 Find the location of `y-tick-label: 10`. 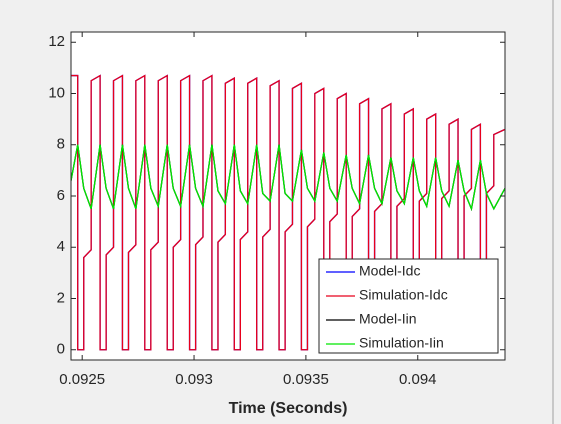

y-tick-label: 10 is located at coordinates (56, 92).